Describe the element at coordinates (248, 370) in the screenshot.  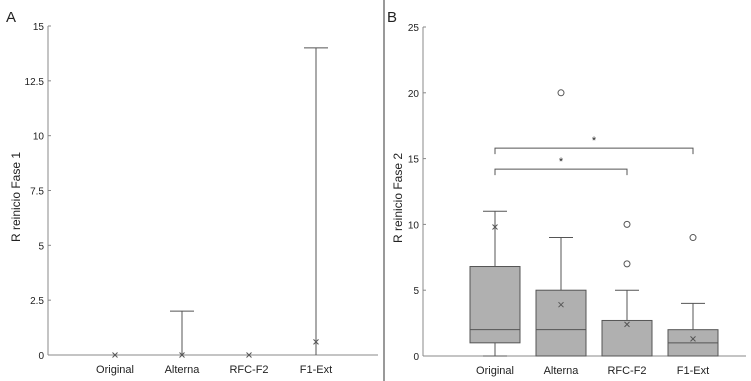
I see `panel-a-x-tick-label: RFC-F2` at that location.